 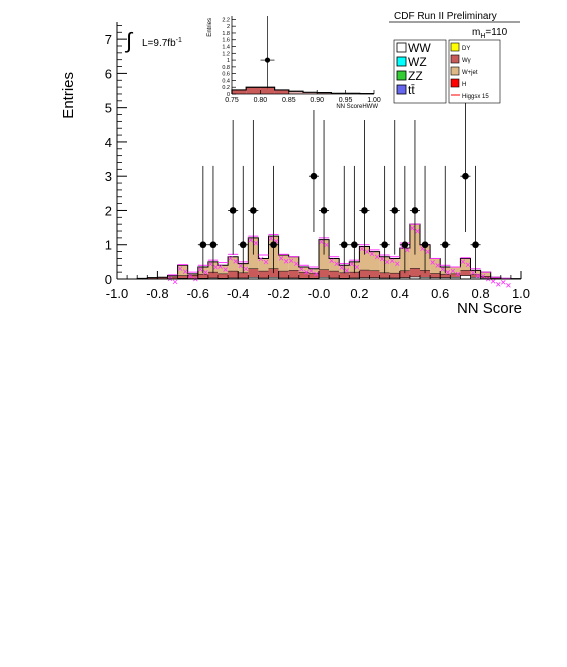 What do you see at coordinates (228, 61) in the screenshot?
I see `inset-y-tick-label-5: 1` at bounding box center [228, 61].